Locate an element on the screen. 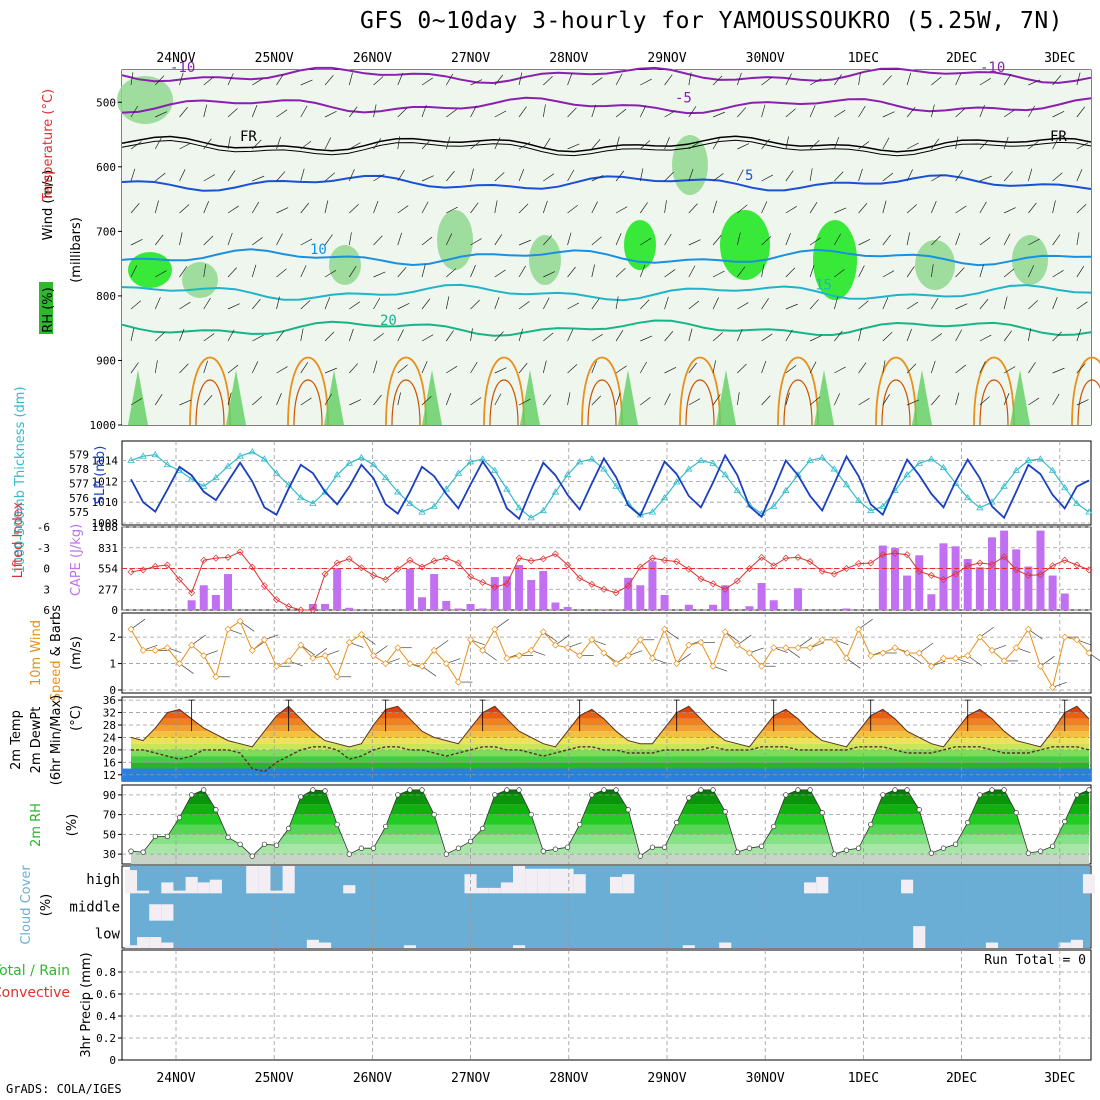  date-label-top: 3DEC is located at coordinates (1059, 58).